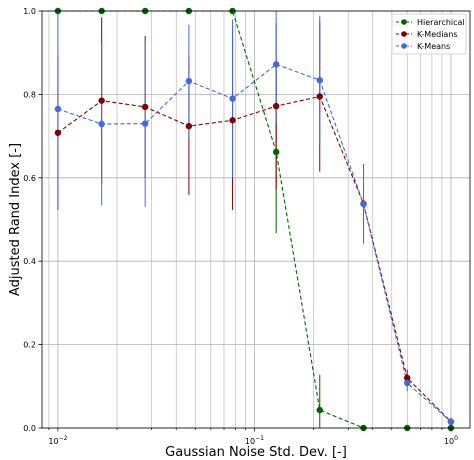 The height and width of the screenshot is (460, 474). I want to click on y-tick-label: 0.4, so click(29, 261).